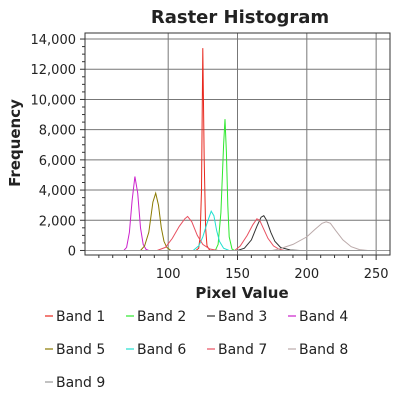 Image resolution: width=400 pixels, height=400 pixels. What do you see at coordinates (241, 293) in the screenshot?
I see `x-axis-title: Pixel Value` at bounding box center [241, 293].